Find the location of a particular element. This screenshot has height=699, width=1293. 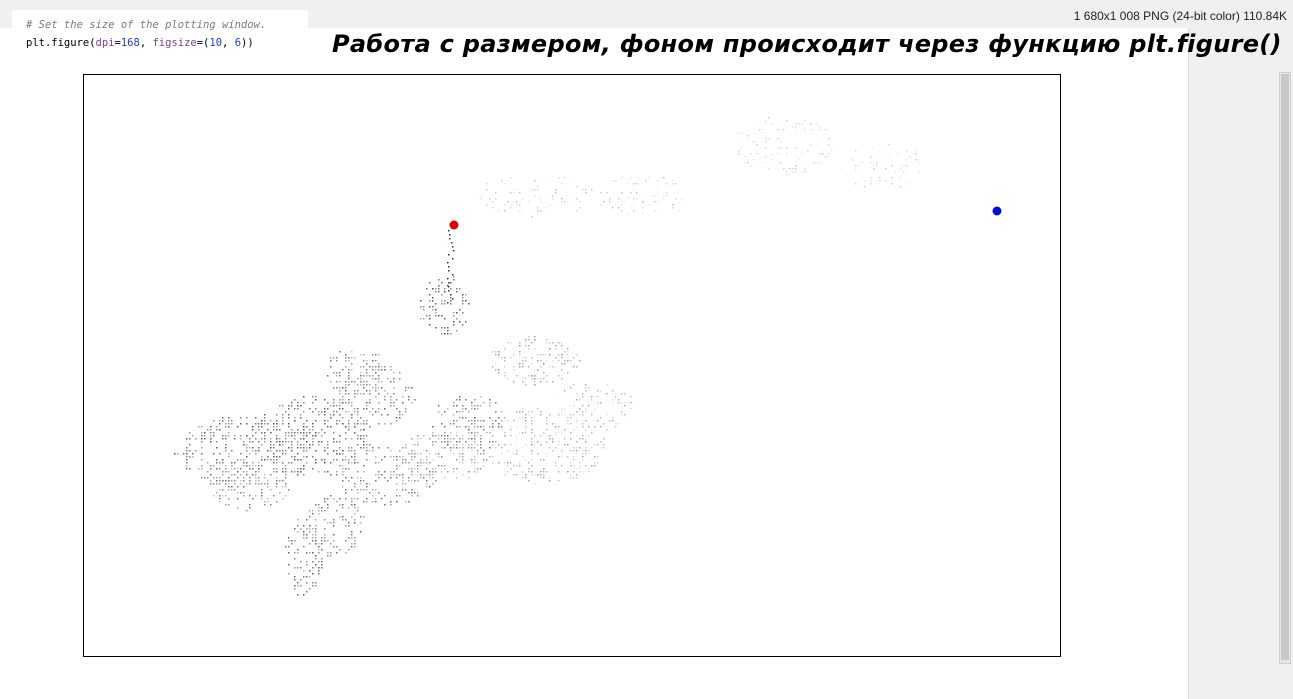

vertical-scrollbar is located at coordinates (1285, 368).